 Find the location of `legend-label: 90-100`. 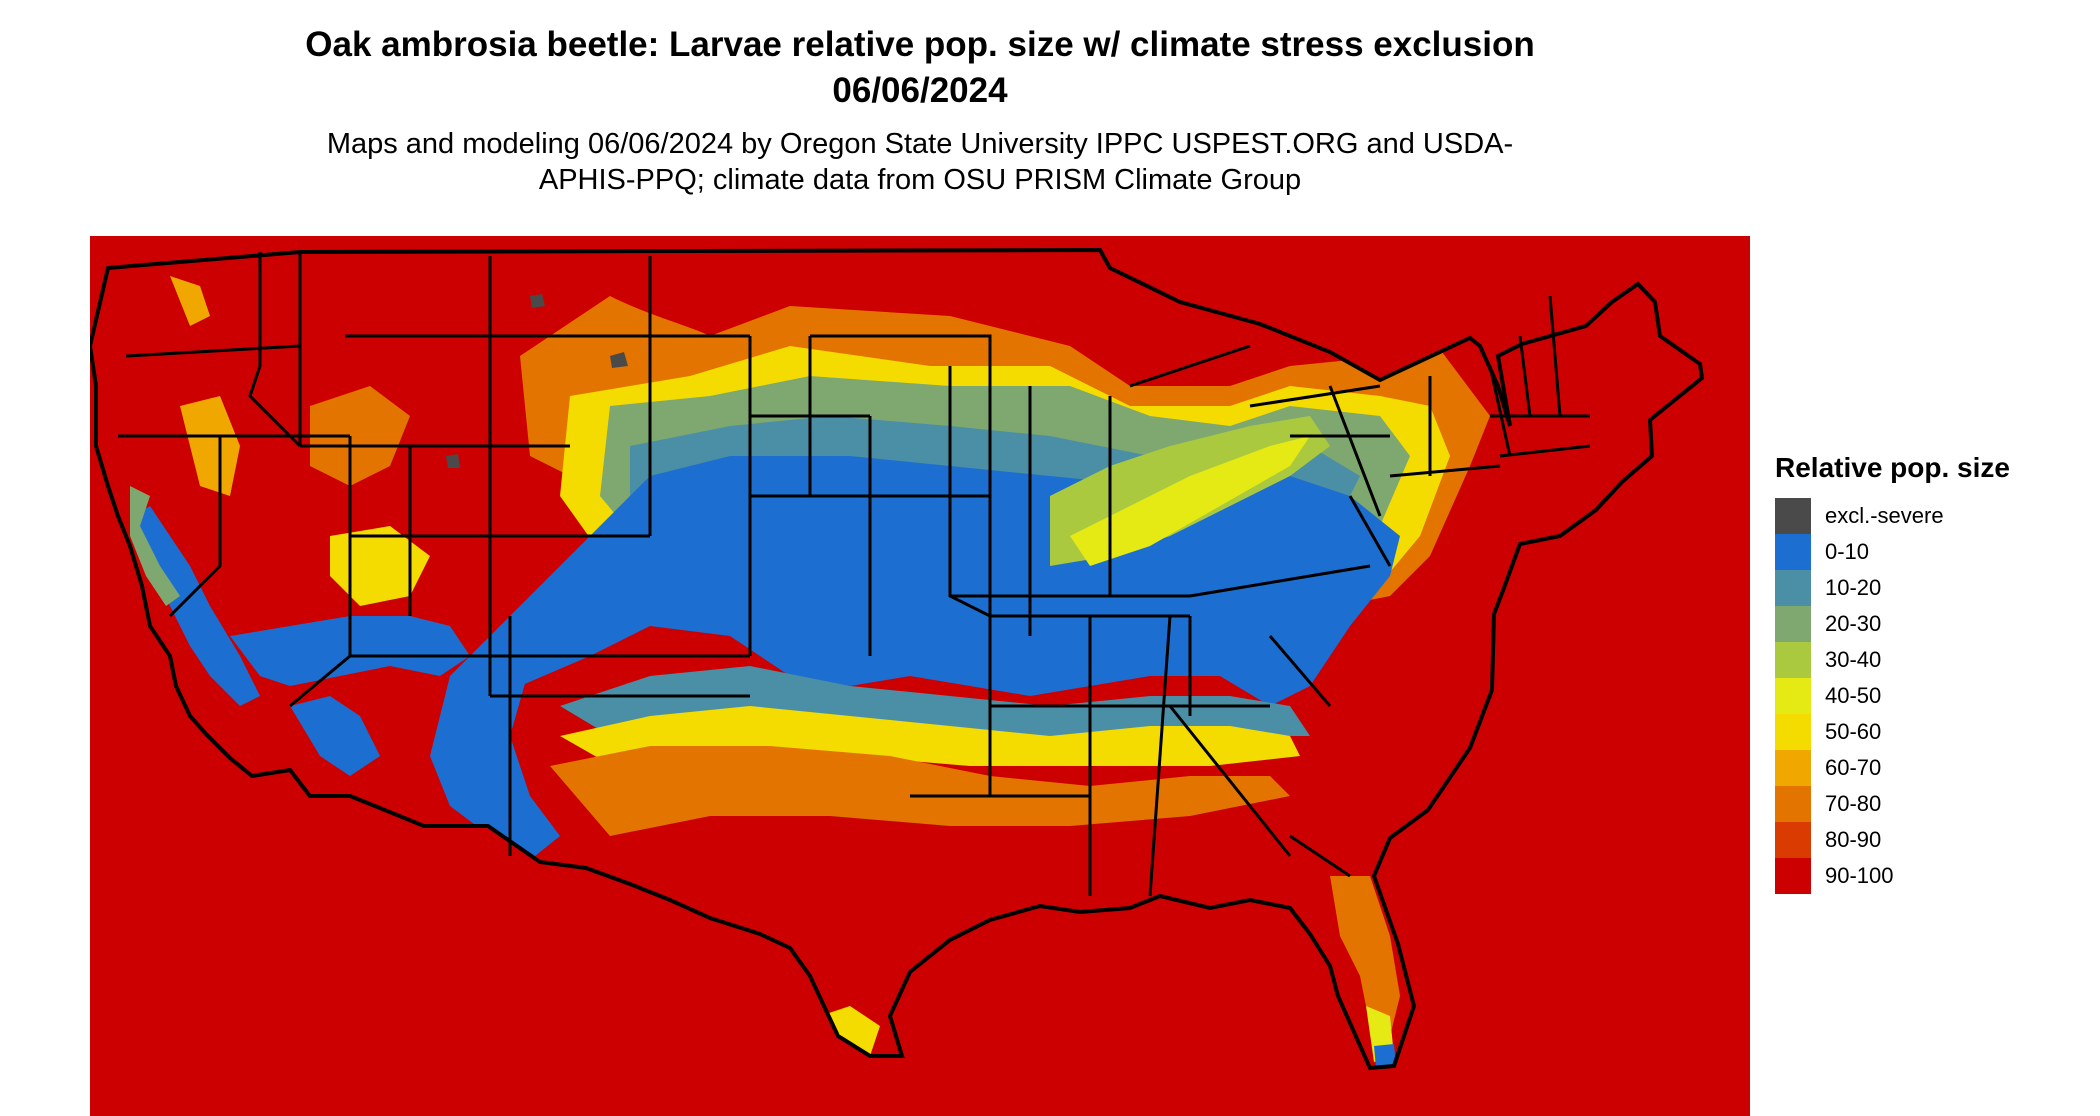

legend-label: 90-100 is located at coordinates (1859, 875).